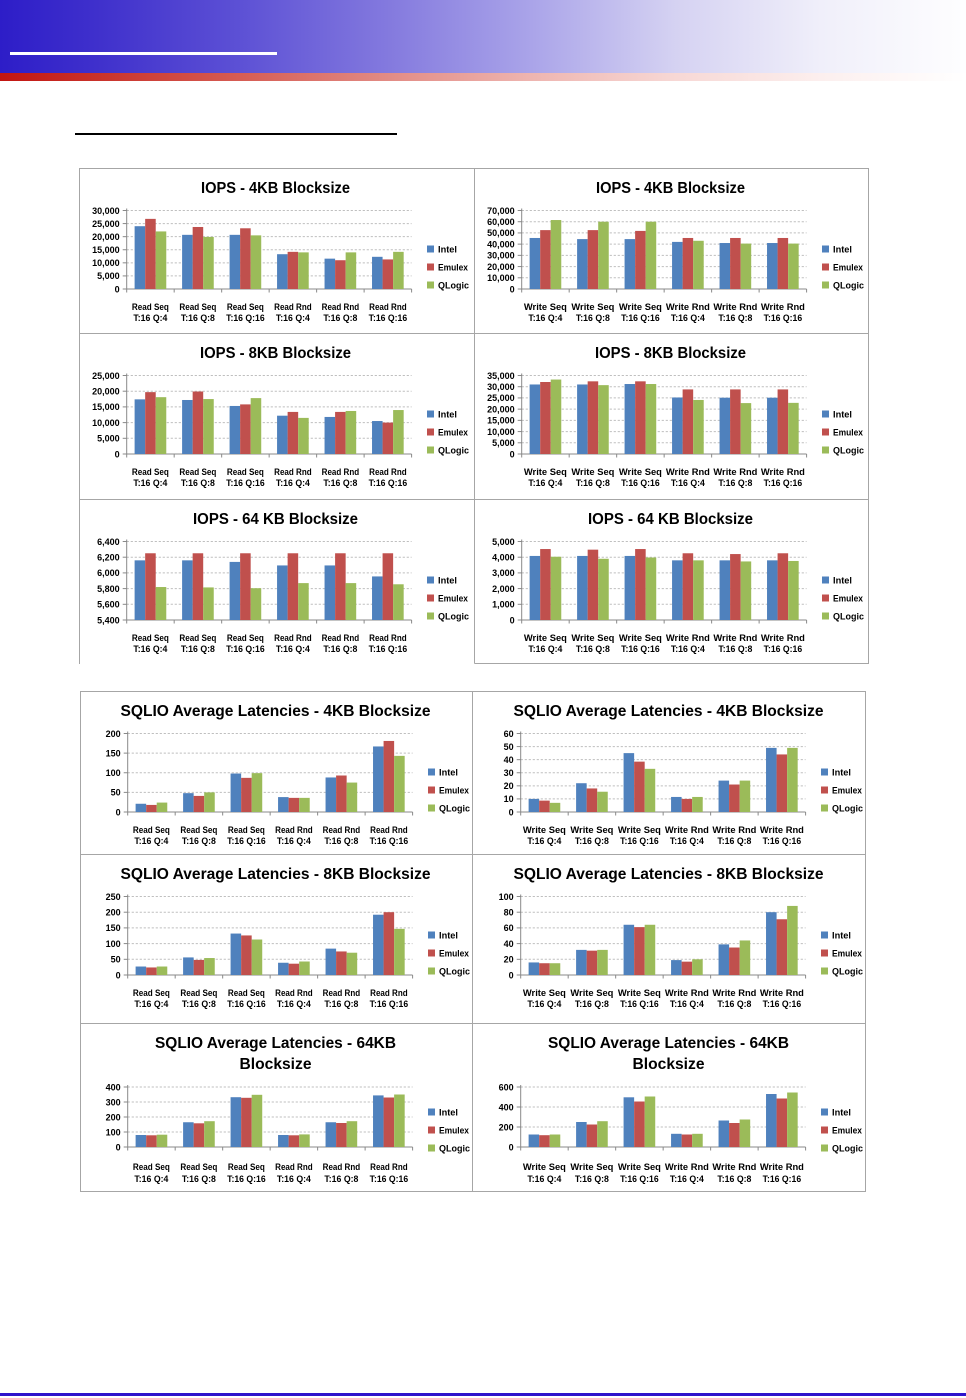 The width and height of the screenshot is (966, 1398). Describe the element at coordinates (116, 793) in the screenshot. I see `svg-text: 50` at that location.